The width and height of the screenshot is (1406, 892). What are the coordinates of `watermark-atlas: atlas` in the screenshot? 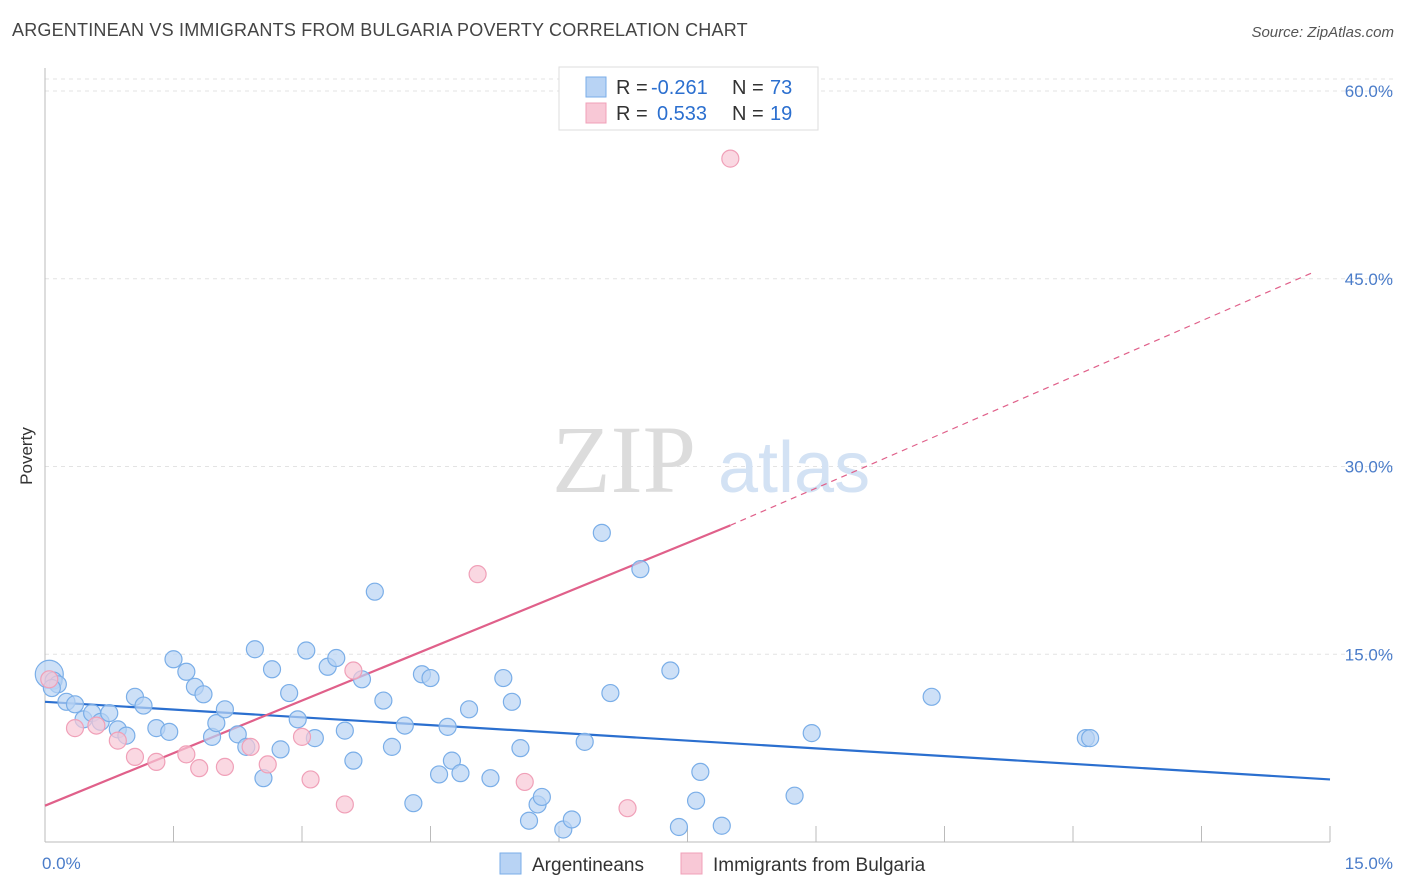 It's located at (794, 468).